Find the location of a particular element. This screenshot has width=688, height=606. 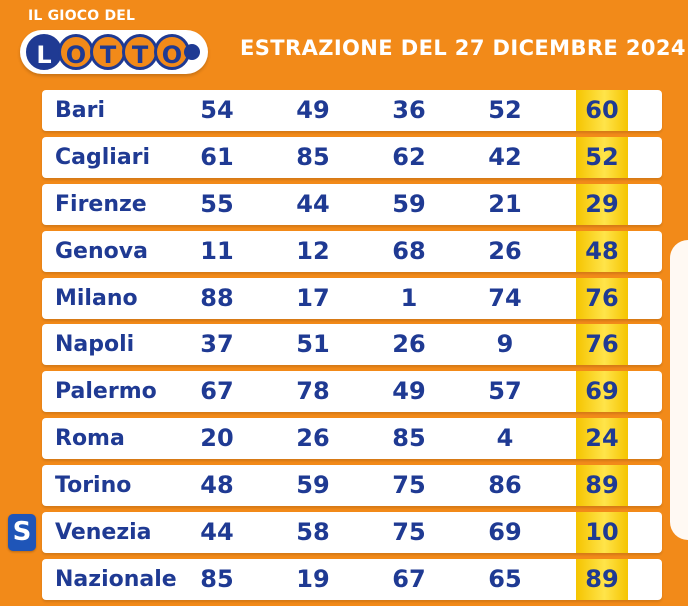

logo-letter-l: L is located at coordinates (44, 52).